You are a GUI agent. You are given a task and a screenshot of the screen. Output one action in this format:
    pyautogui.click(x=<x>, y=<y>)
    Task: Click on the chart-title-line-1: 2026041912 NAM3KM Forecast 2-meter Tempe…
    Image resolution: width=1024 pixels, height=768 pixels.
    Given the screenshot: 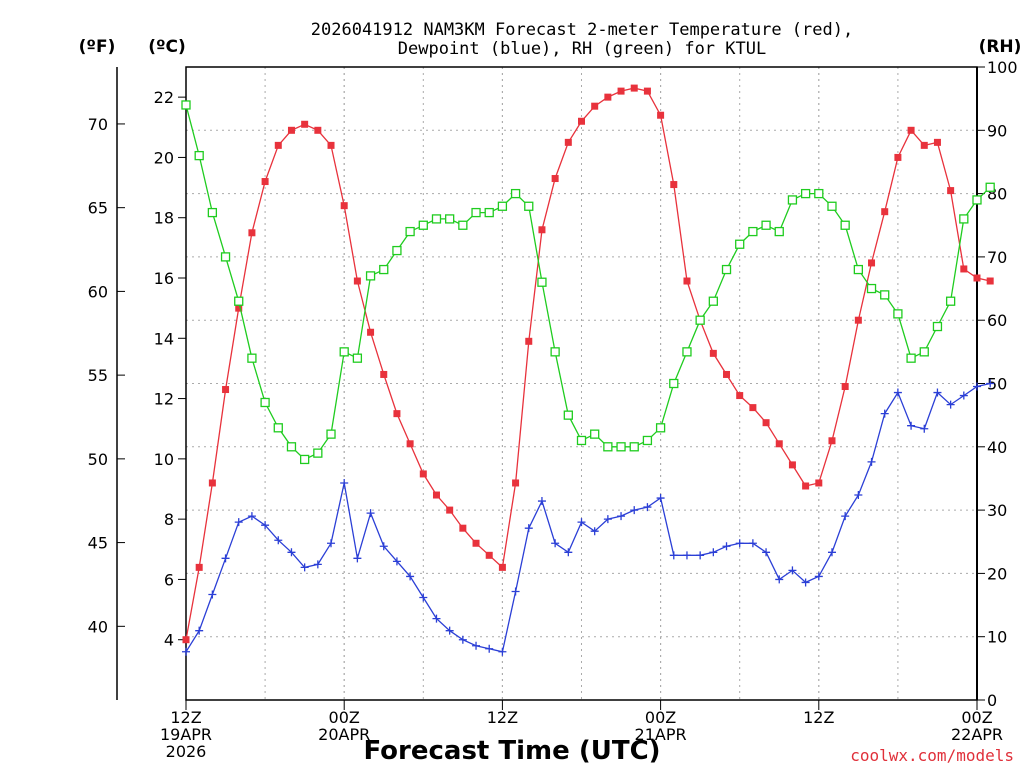 What is the action you would take?
    pyautogui.click(x=582, y=30)
    